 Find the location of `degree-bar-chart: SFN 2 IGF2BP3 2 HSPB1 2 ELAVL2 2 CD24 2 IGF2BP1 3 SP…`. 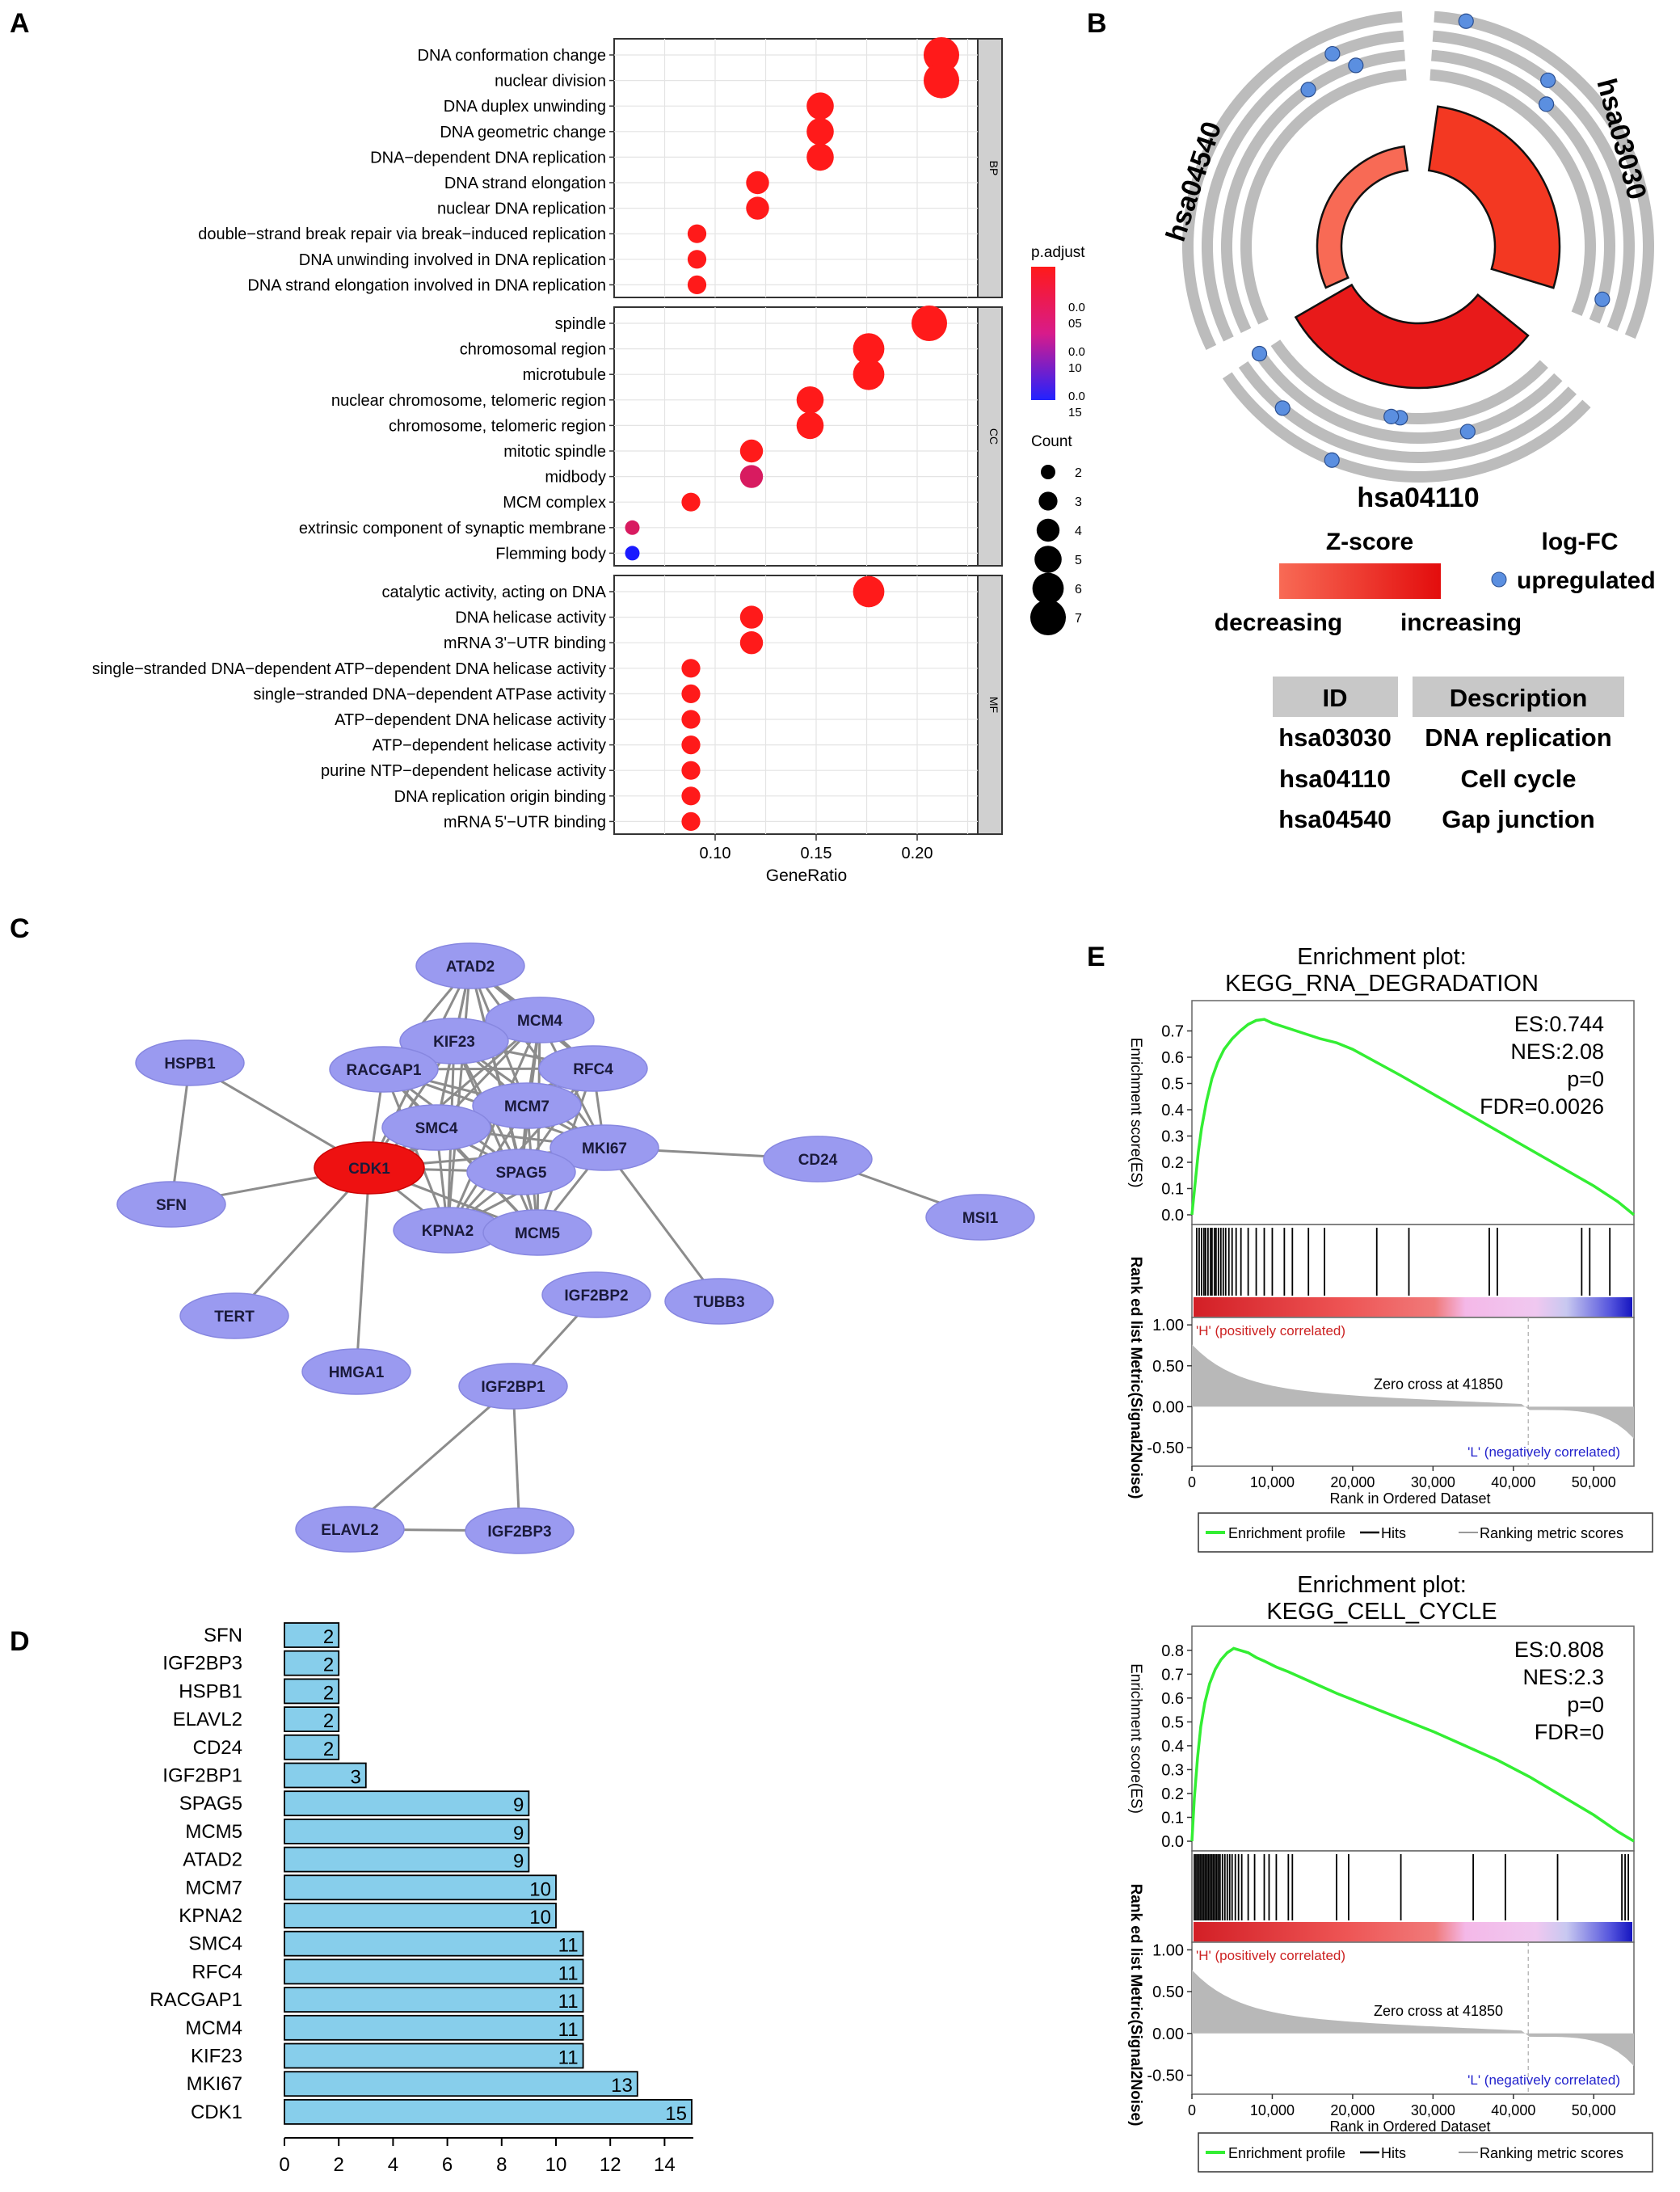

degree-bar-chart: SFN 2 IGF2BP3 2 HSPB1 2 ELAVL2 2 CD24 2 IGF2BP1 3 SP… is located at coordinates (421, 1899).